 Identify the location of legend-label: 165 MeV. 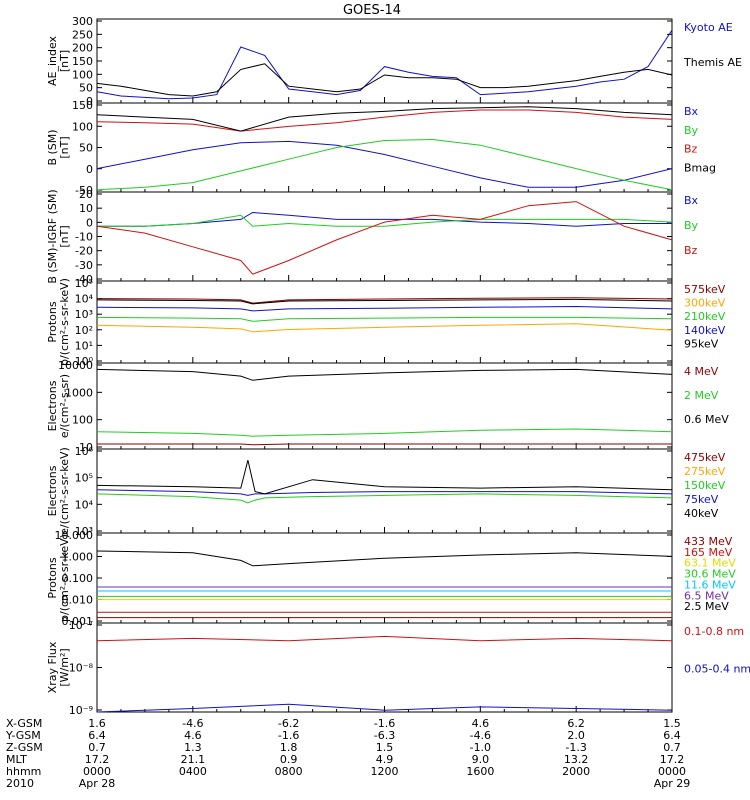
(708, 552).